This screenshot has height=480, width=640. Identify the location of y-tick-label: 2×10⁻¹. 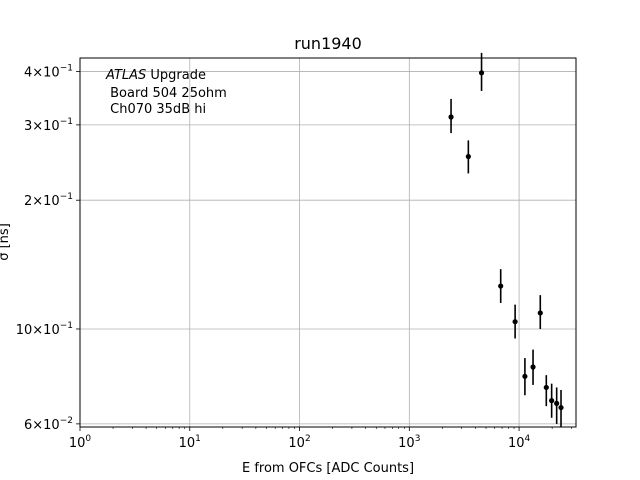
(48, 200).